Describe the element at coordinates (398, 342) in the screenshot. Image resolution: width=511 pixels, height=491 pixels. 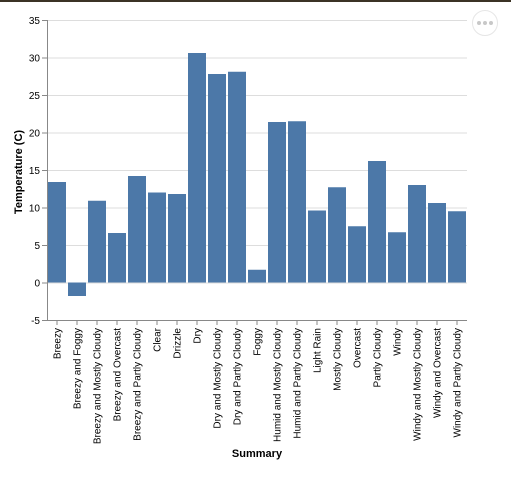
I see `x-tick-label: Windy` at that location.